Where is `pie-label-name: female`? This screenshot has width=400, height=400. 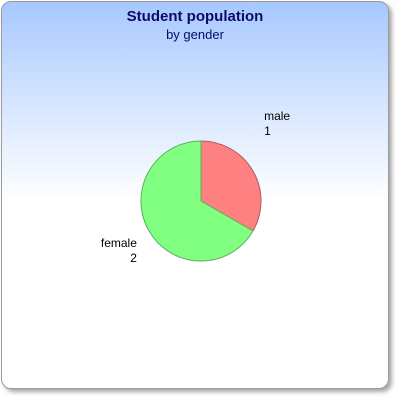 pie-label-name: female is located at coordinates (119, 243).